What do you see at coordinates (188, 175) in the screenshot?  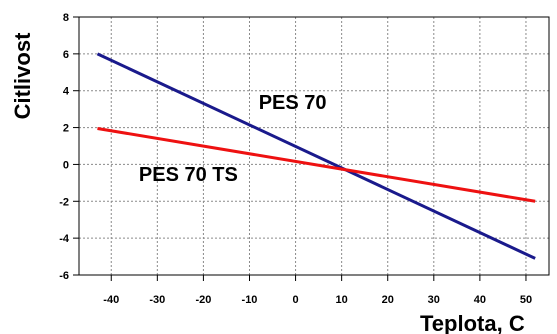 I see `series-label-2: PES 70 TS` at bounding box center [188, 175].